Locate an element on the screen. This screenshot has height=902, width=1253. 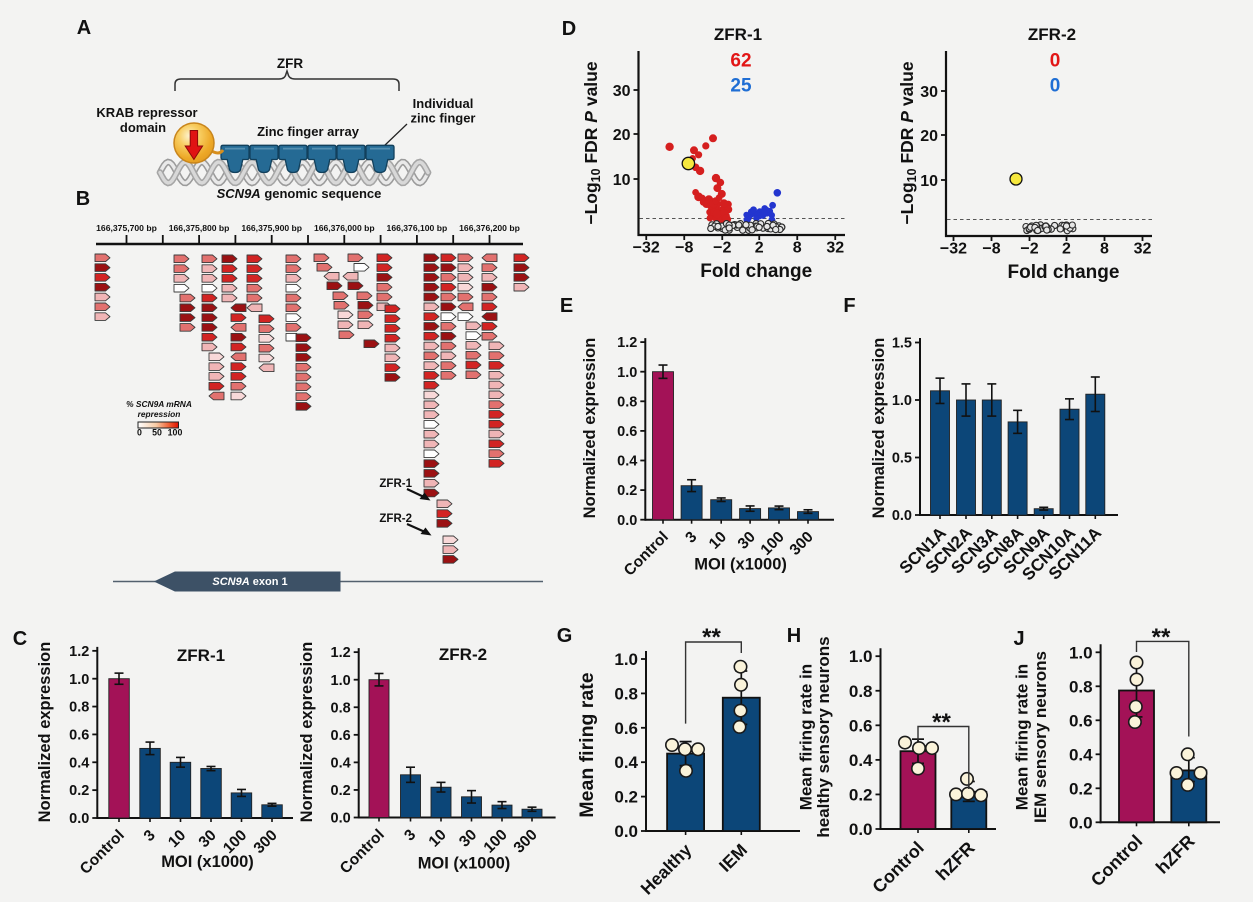
svg-text: healthy sensory neurons is located at coordinates (823, 736).